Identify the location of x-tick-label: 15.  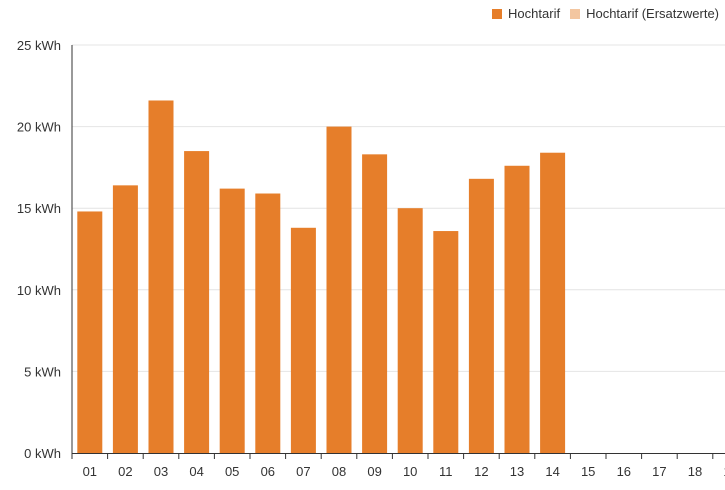
(588, 471).